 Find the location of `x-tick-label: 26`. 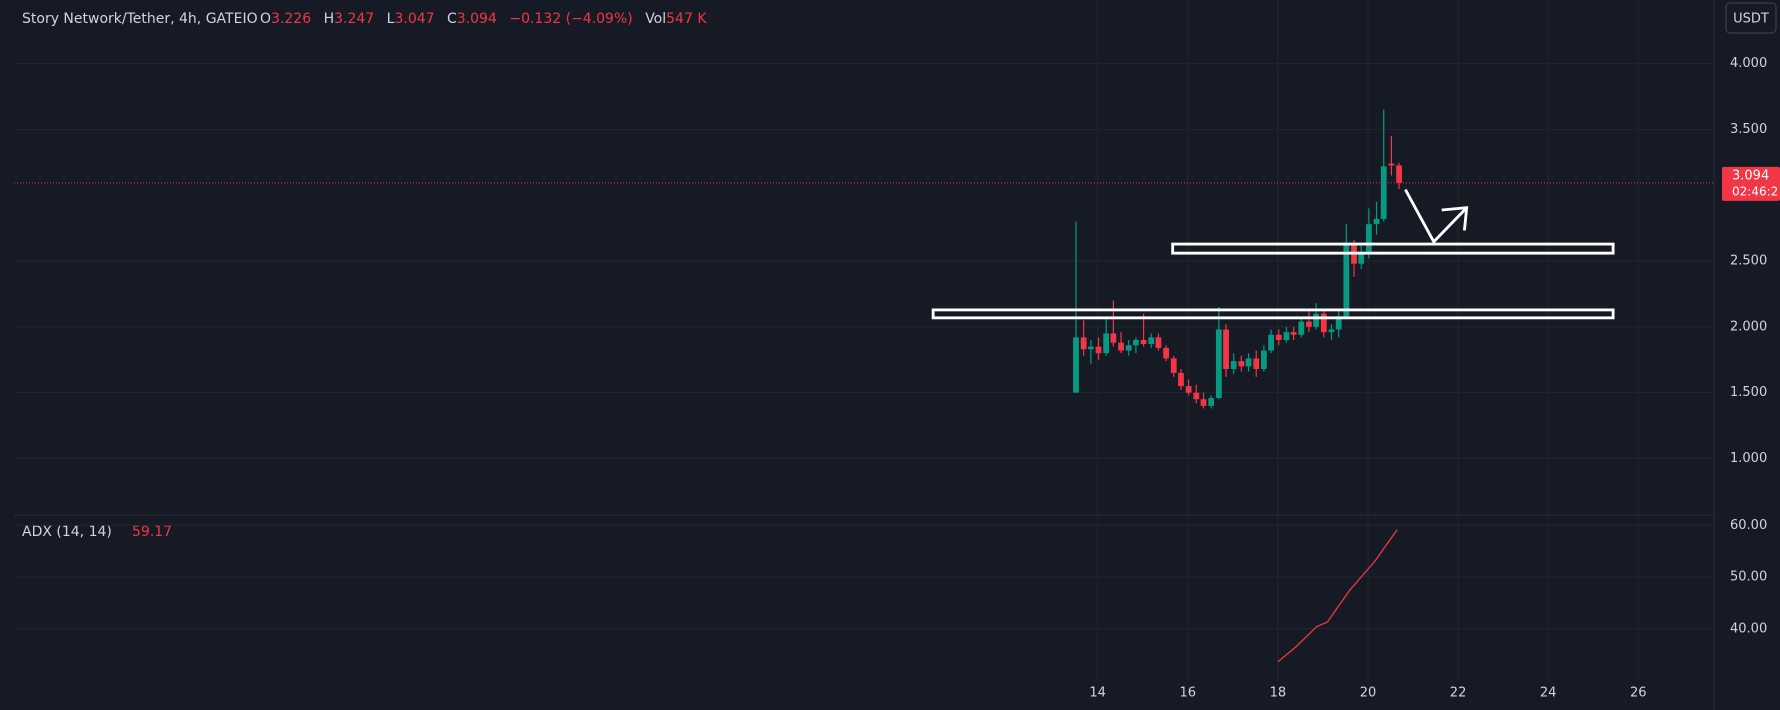

x-tick-label: 26 is located at coordinates (1638, 693).